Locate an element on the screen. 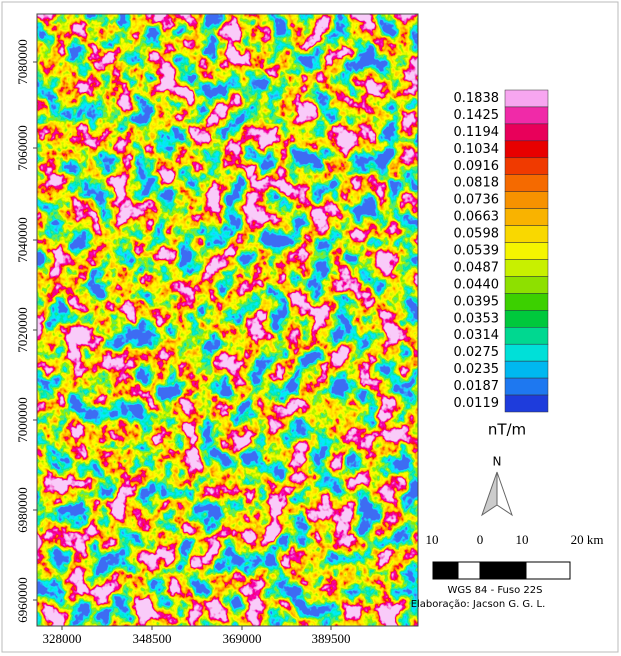  legend-label: 0.0395 is located at coordinates (477, 301).